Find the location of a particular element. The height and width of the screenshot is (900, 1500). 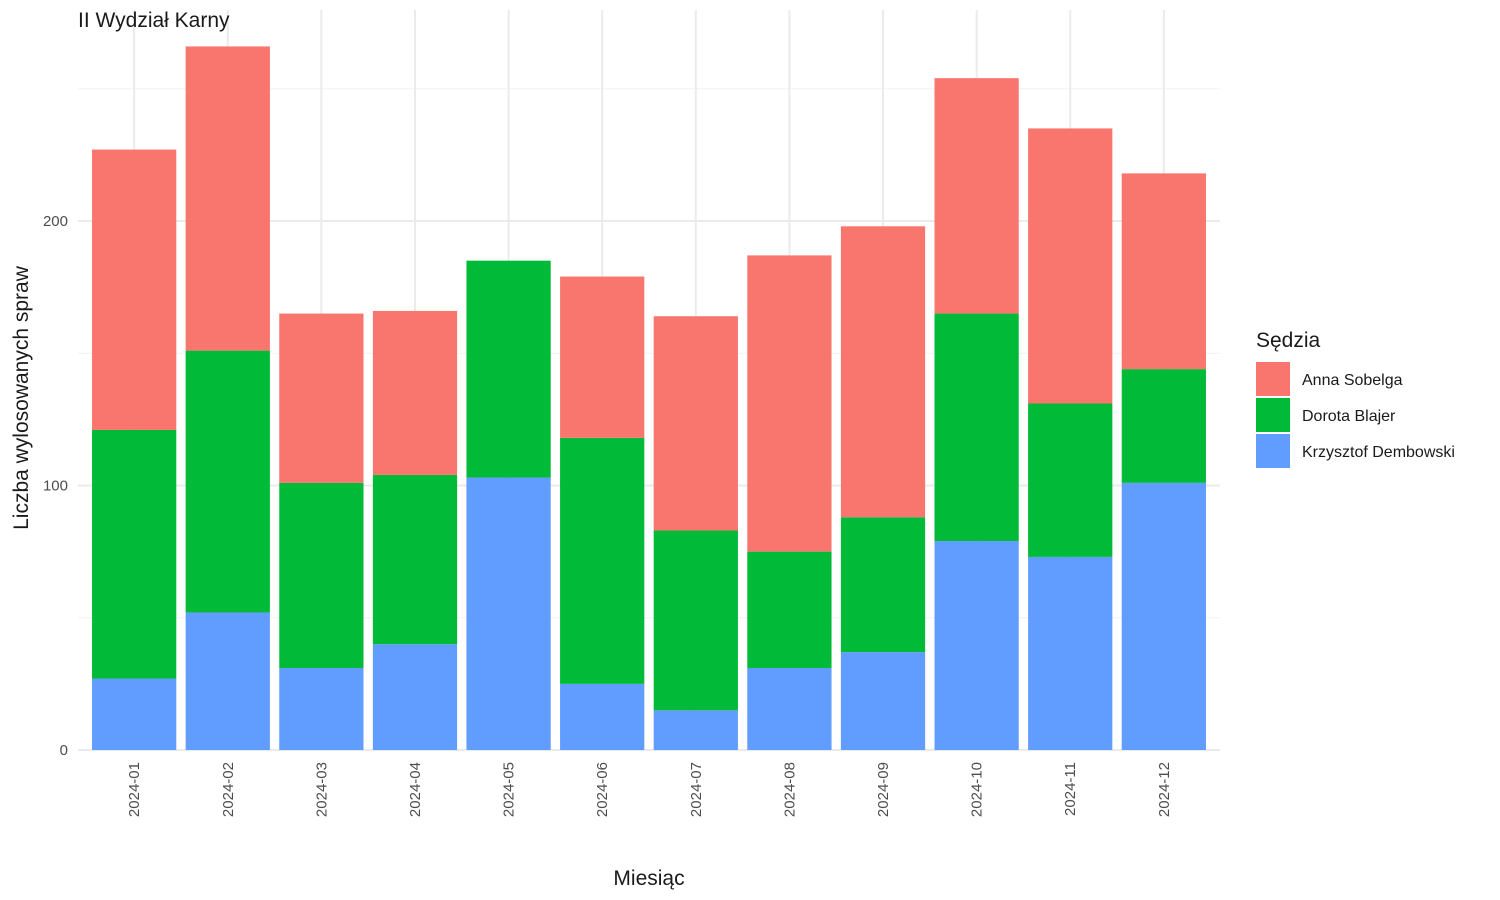

y-axis-title: Liczba wylosowanych spraw is located at coordinates (21, 397).